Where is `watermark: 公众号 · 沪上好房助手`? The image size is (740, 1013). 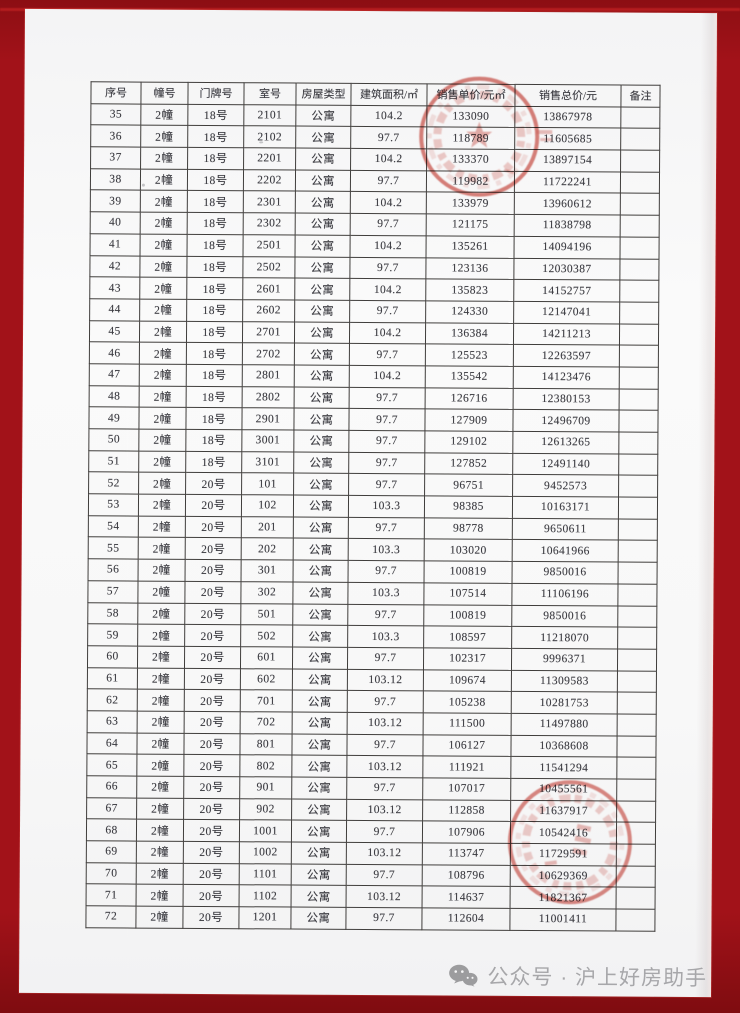
watermark: 公众号 · 沪上好房助手 is located at coordinates (577, 977).